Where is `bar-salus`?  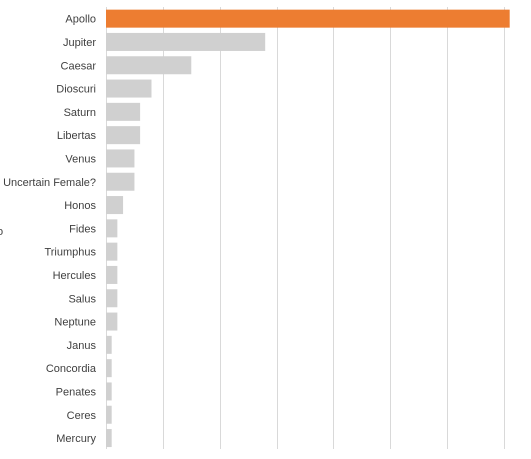 bar-salus is located at coordinates (112, 298).